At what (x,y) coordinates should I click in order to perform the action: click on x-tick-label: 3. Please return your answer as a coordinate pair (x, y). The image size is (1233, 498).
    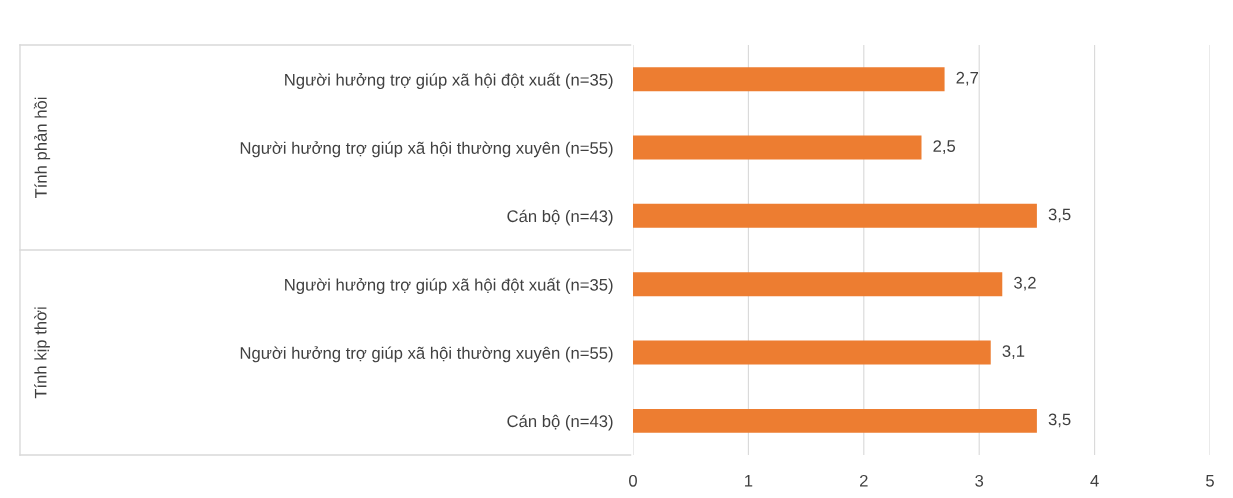
    Looking at the image, I should click on (979, 480).